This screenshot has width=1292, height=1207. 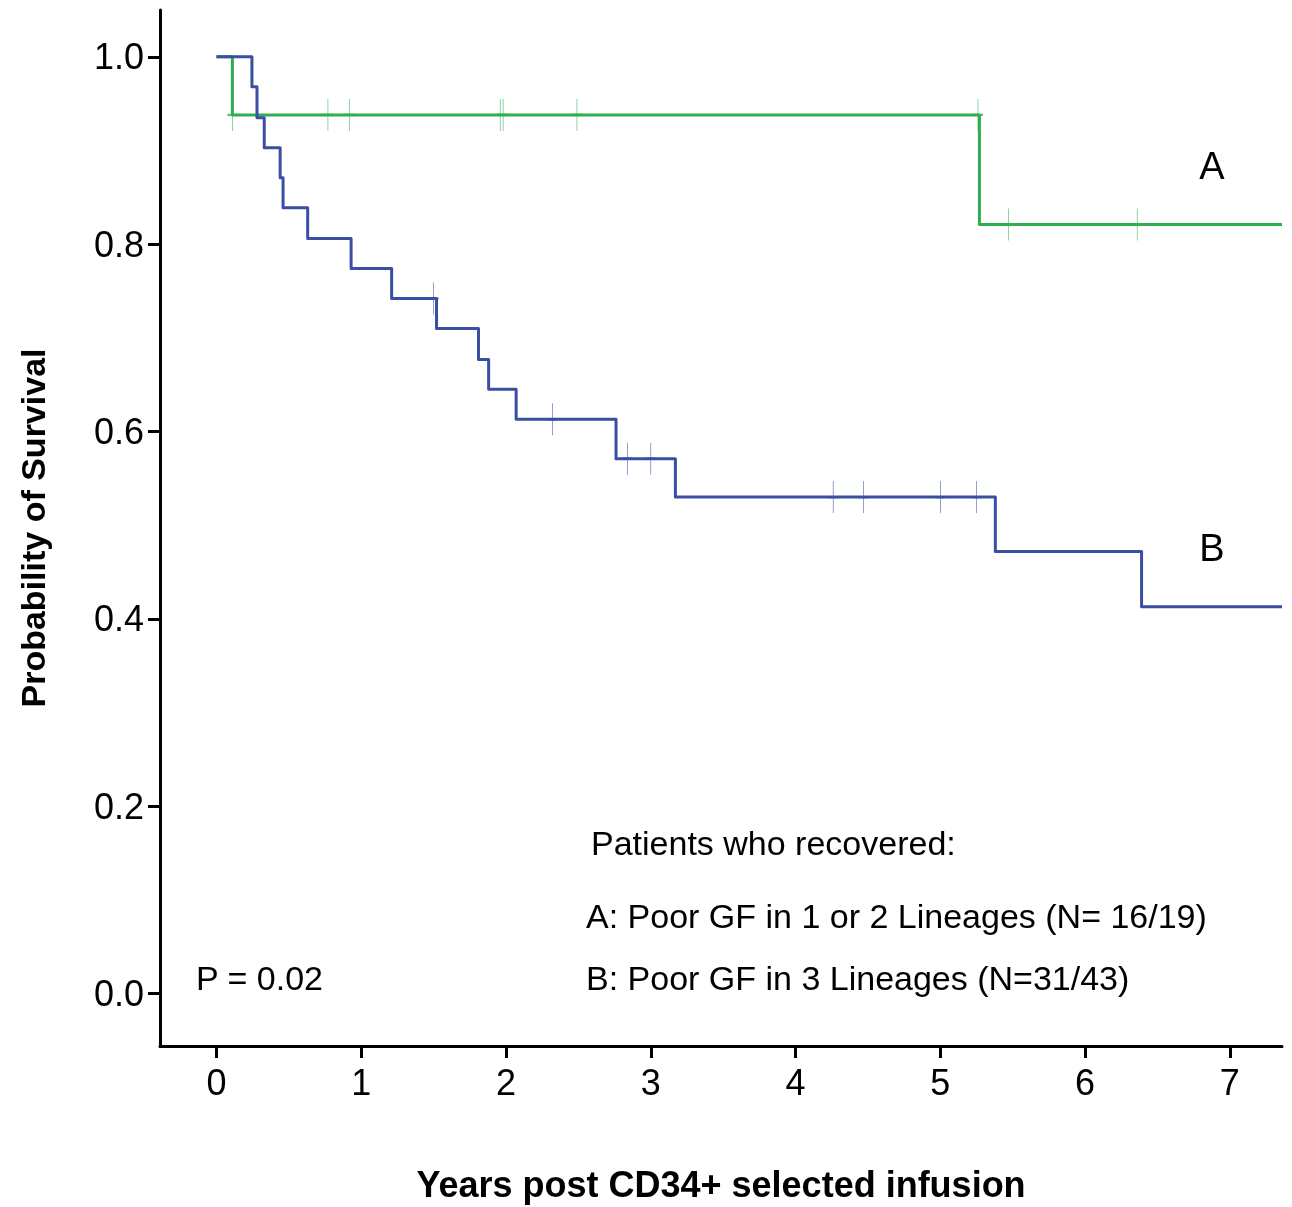 I want to click on annotation: A: Poor GF in 1 or 2 Lineages (N= 16/19), so click(x=896, y=916).